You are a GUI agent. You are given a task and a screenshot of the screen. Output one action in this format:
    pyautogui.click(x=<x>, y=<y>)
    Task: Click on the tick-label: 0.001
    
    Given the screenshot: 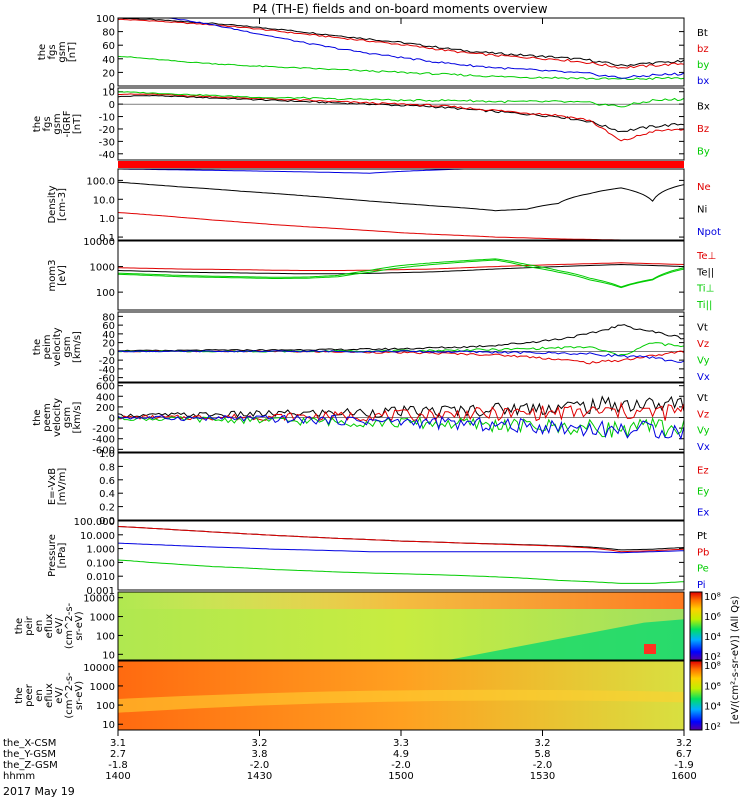 What is the action you would take?
    pyautogui.click(x=100, y=591)
    